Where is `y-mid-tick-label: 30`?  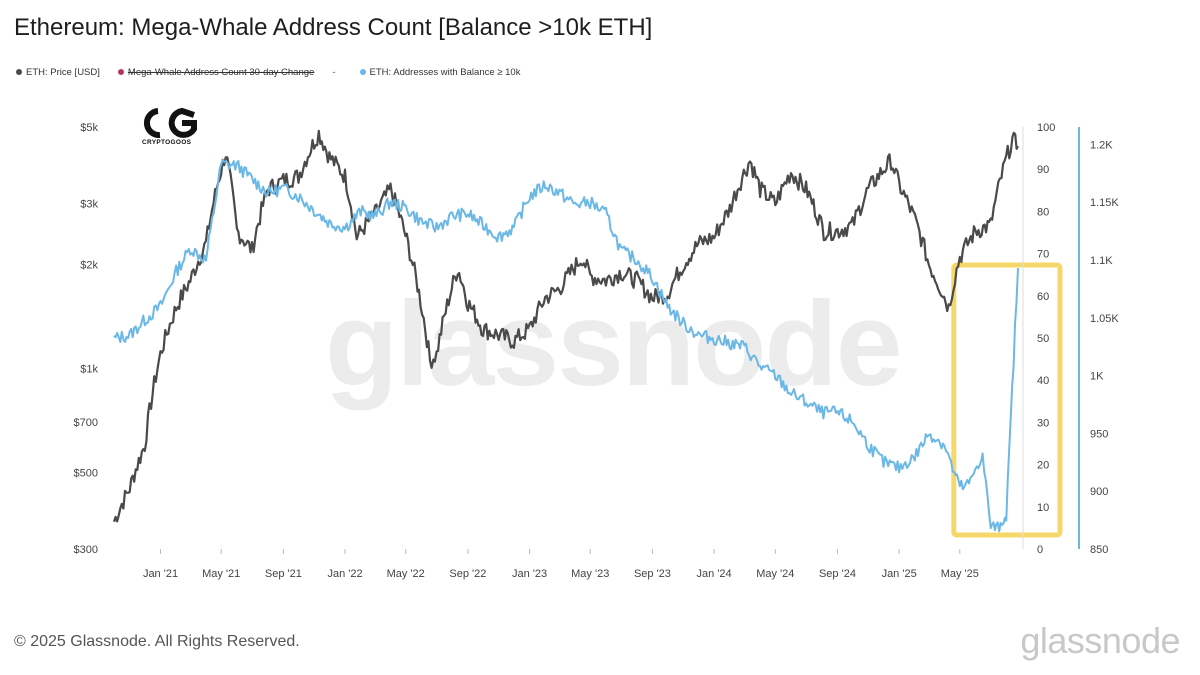
y-mid-tick-label: 30 is located at coordinates (1043, 423).